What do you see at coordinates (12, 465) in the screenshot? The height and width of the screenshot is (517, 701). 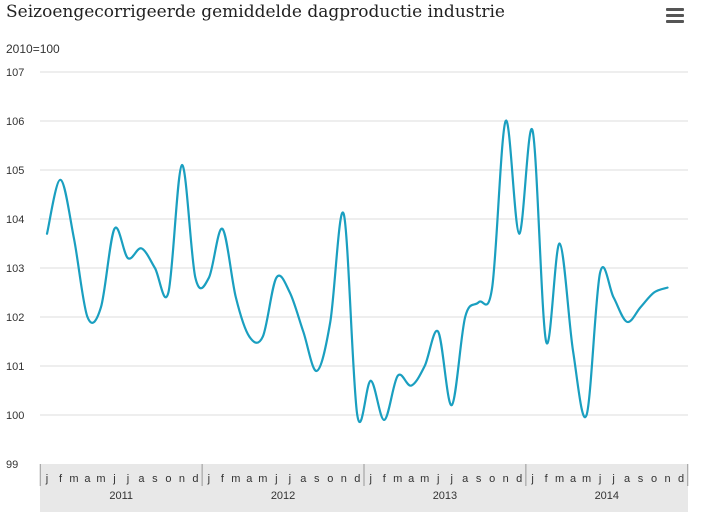 I see `y-tick-label: 99` at bounding box center [12, 465].